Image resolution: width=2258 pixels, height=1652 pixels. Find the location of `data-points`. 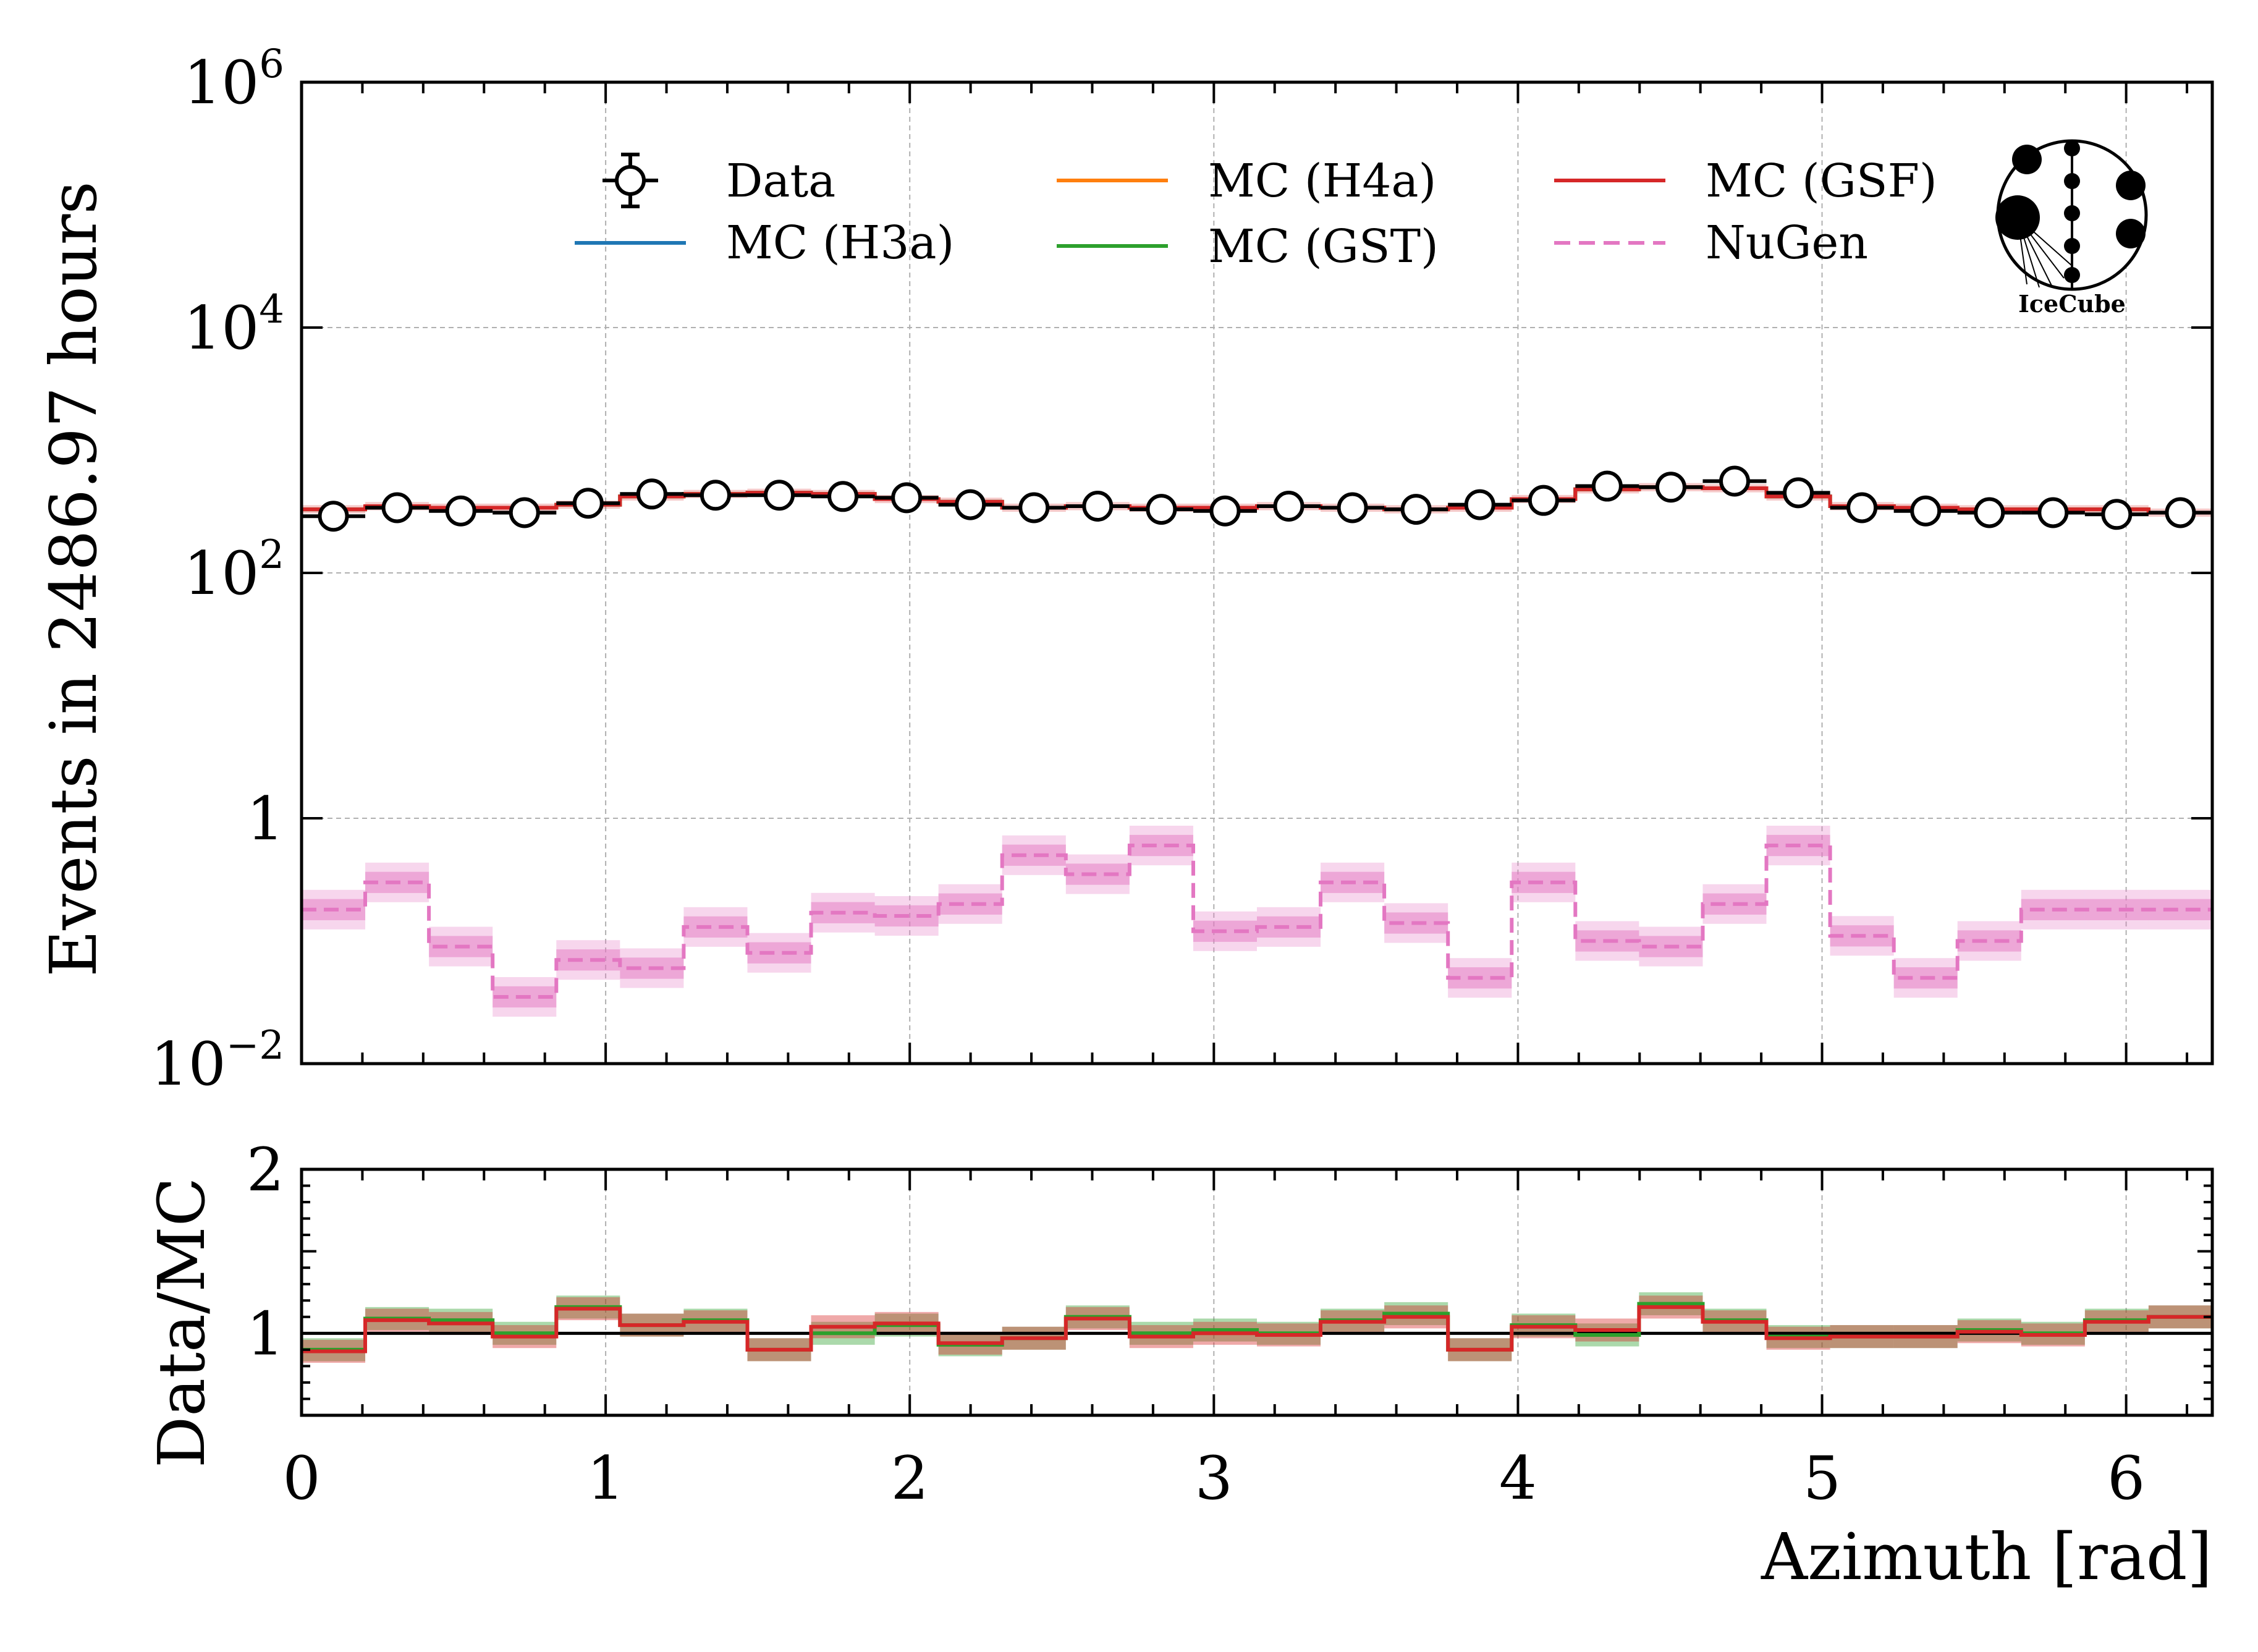

data-points is located at coordinates (1257, 498).